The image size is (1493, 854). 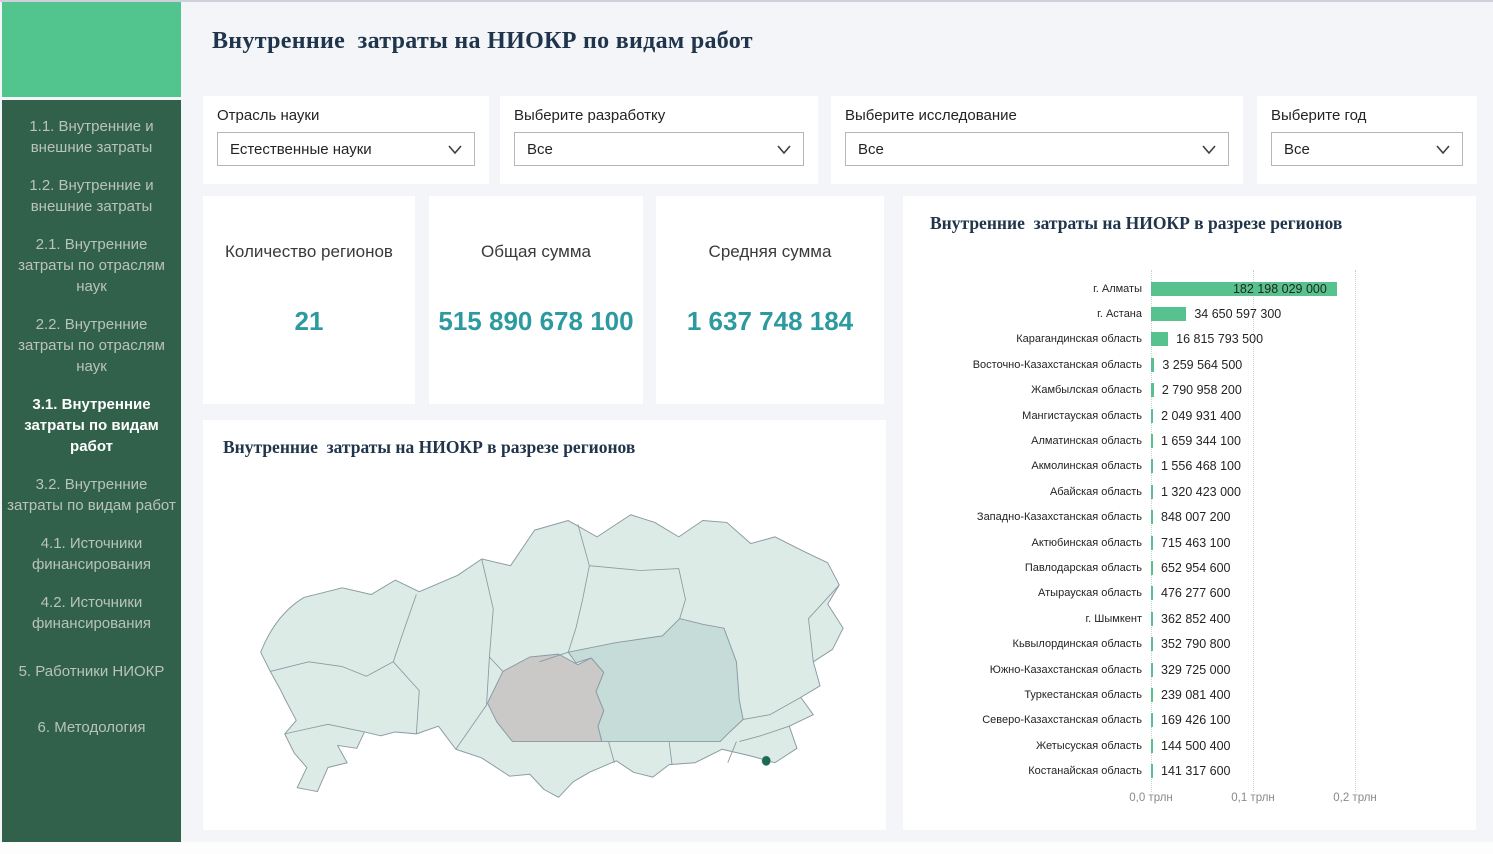 I want to click on bar-category-label: Южно-Казахстанская область, so click(x=1065, y=669).